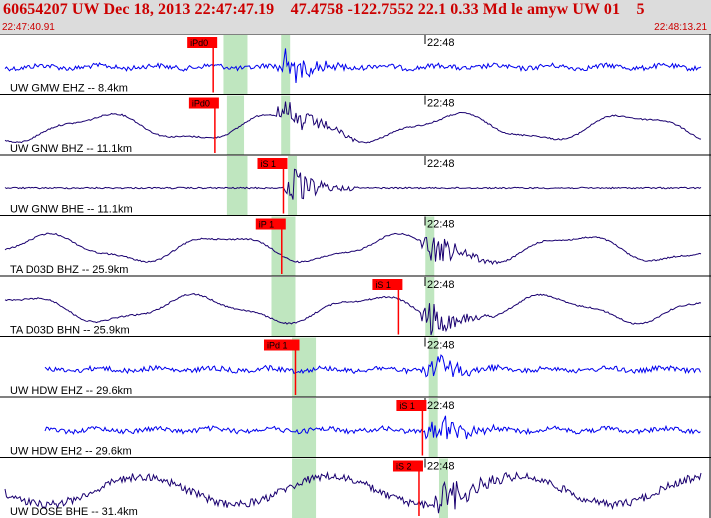  I want to click on channel-label: UW GNW BHE -- 11.1km, so click(71, 210).